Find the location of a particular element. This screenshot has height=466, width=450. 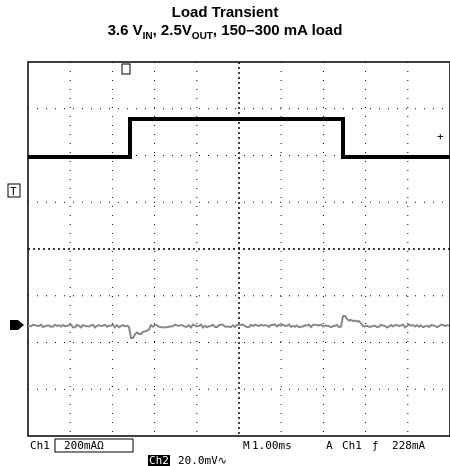

subtitle-text: 3.6 V is located at coordinates (125, 30).